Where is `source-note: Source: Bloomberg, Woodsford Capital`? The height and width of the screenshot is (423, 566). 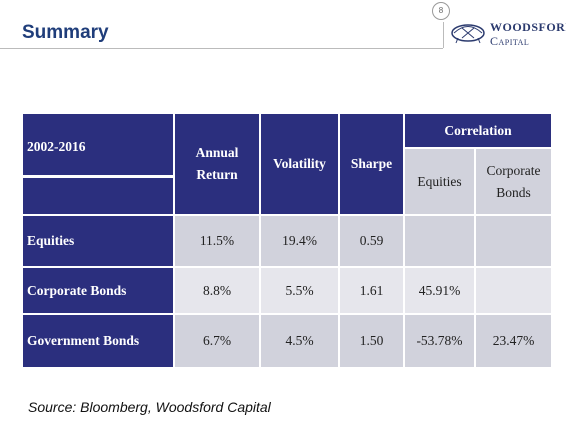
source-note: Source: Bloomberg, Woodsford Capital is located at coordinates (149, 407).